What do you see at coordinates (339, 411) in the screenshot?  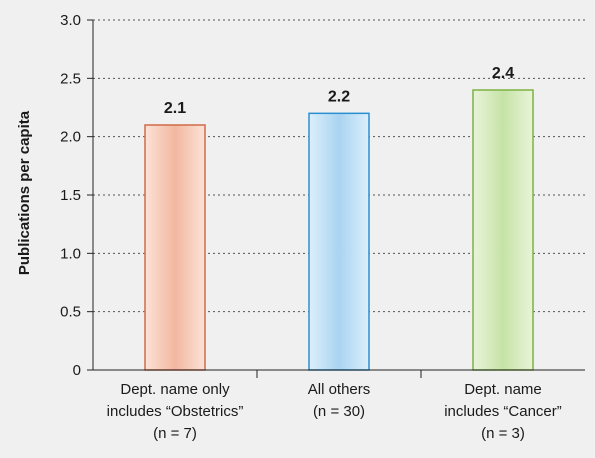 I see `x-category-label: (n = 30)` at bounding box center [339, 411].